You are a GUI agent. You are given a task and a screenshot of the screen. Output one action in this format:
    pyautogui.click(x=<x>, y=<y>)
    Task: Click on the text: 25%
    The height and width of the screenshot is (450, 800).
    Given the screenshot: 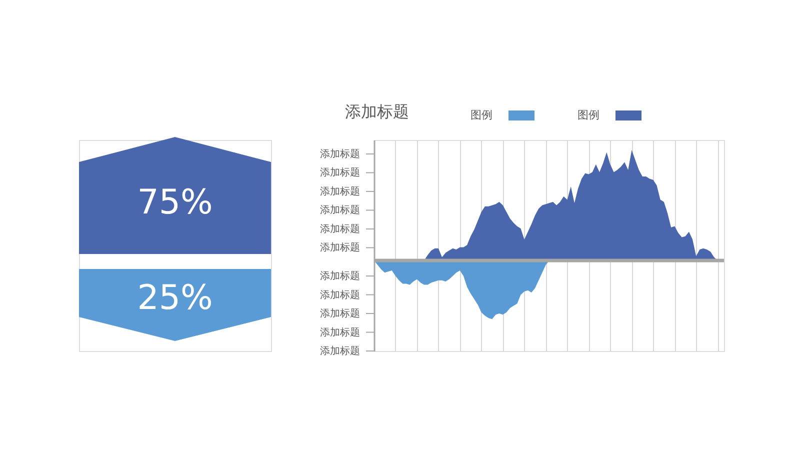 What is the action you would take?
    pyautogui.click(x=175, y=298)
    